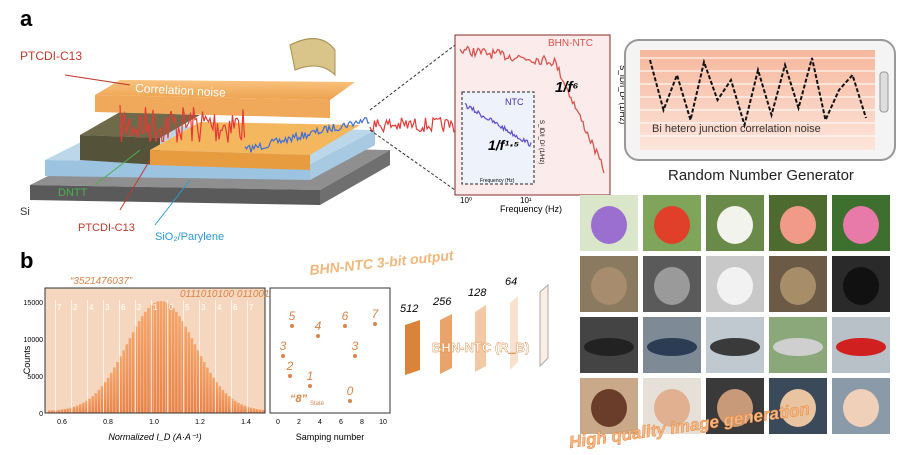 Image resolution: width=899 pixels, height=455 pixels. I want to click on x-tick-label: 1.0, so click(154, 422).